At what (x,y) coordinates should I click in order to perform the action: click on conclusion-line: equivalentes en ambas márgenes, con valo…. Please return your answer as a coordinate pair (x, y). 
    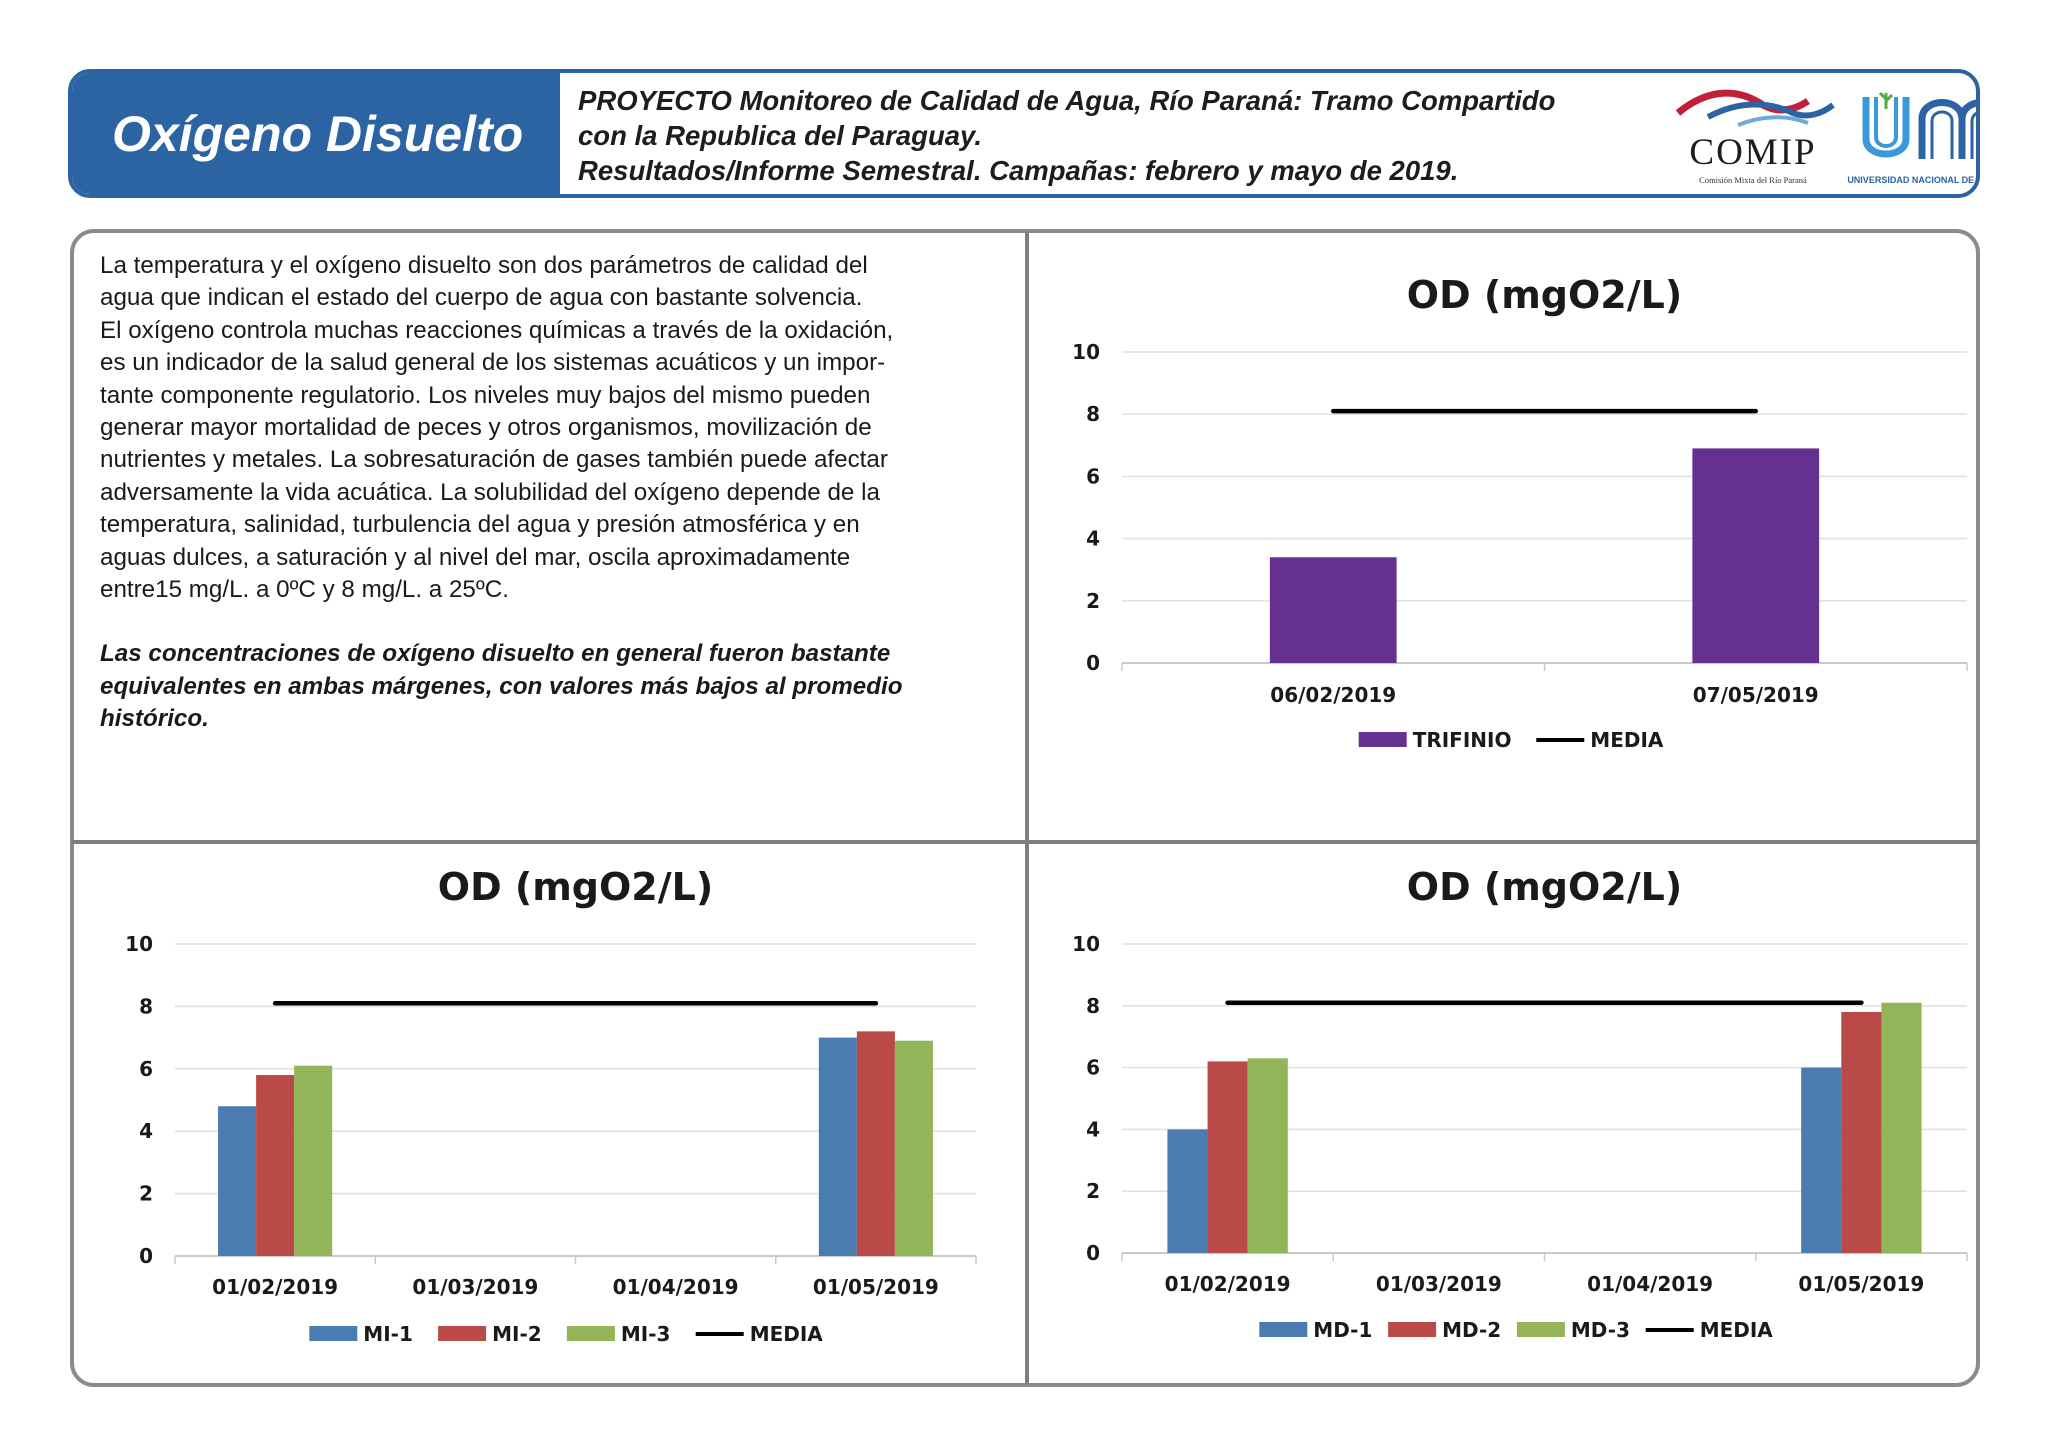
    Looking at the image, I should click on (501, 686).